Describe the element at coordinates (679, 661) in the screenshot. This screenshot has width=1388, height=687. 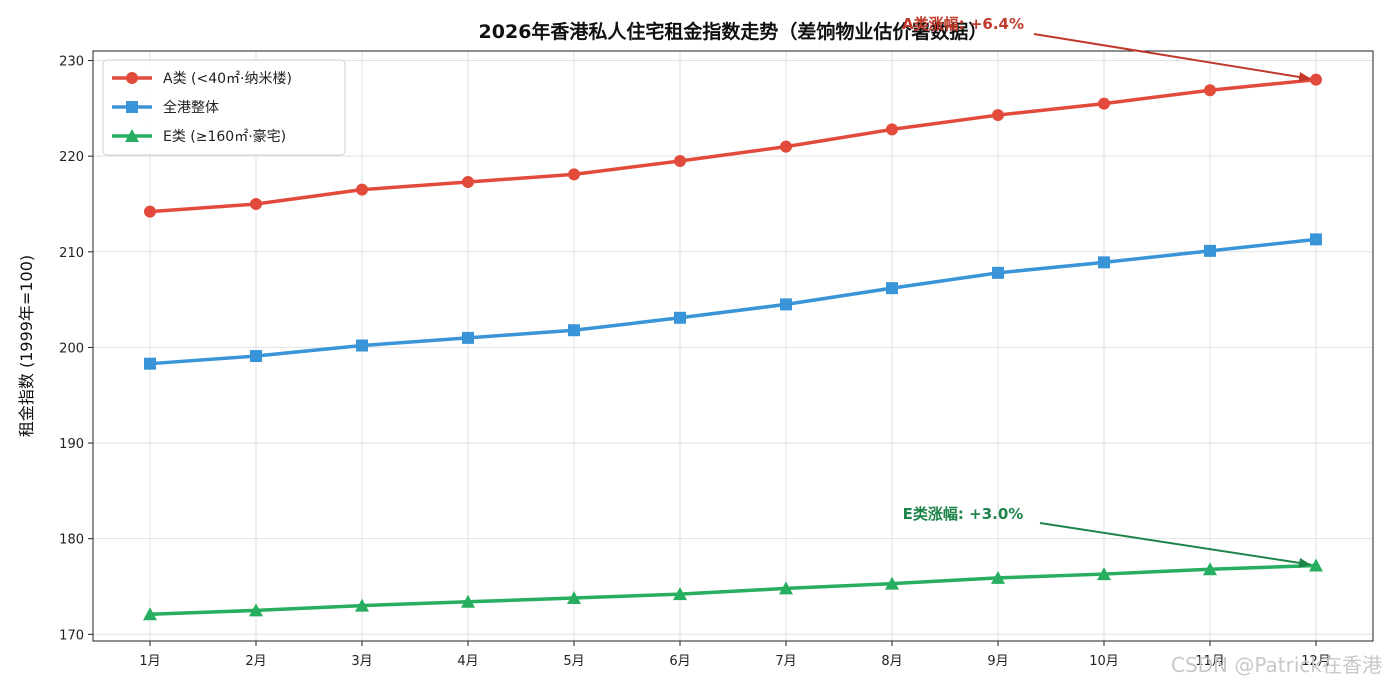
I see `x-tick-label: 6月` at that location.